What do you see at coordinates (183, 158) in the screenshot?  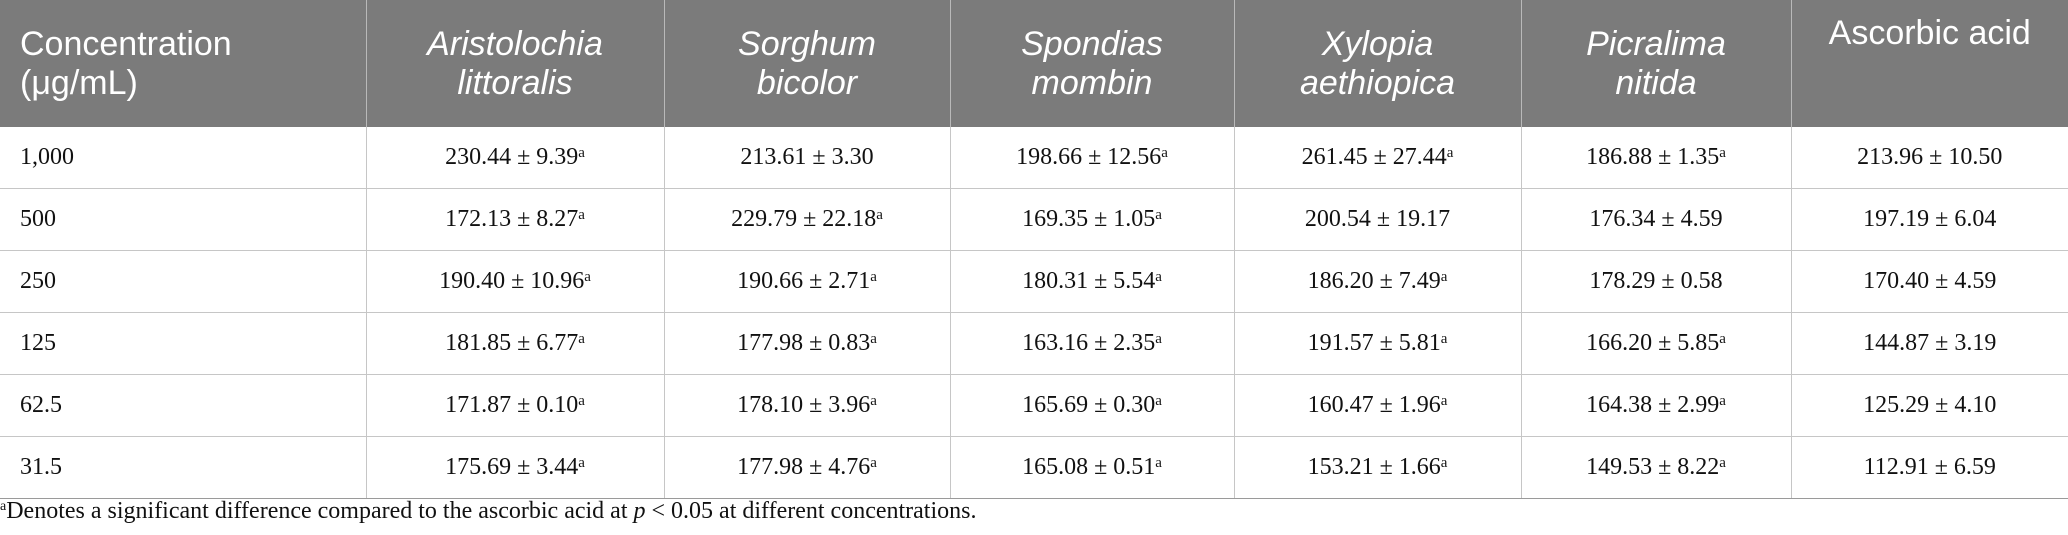 I see `row-label-concentration: 1,000` at bounding box center [183, 158].